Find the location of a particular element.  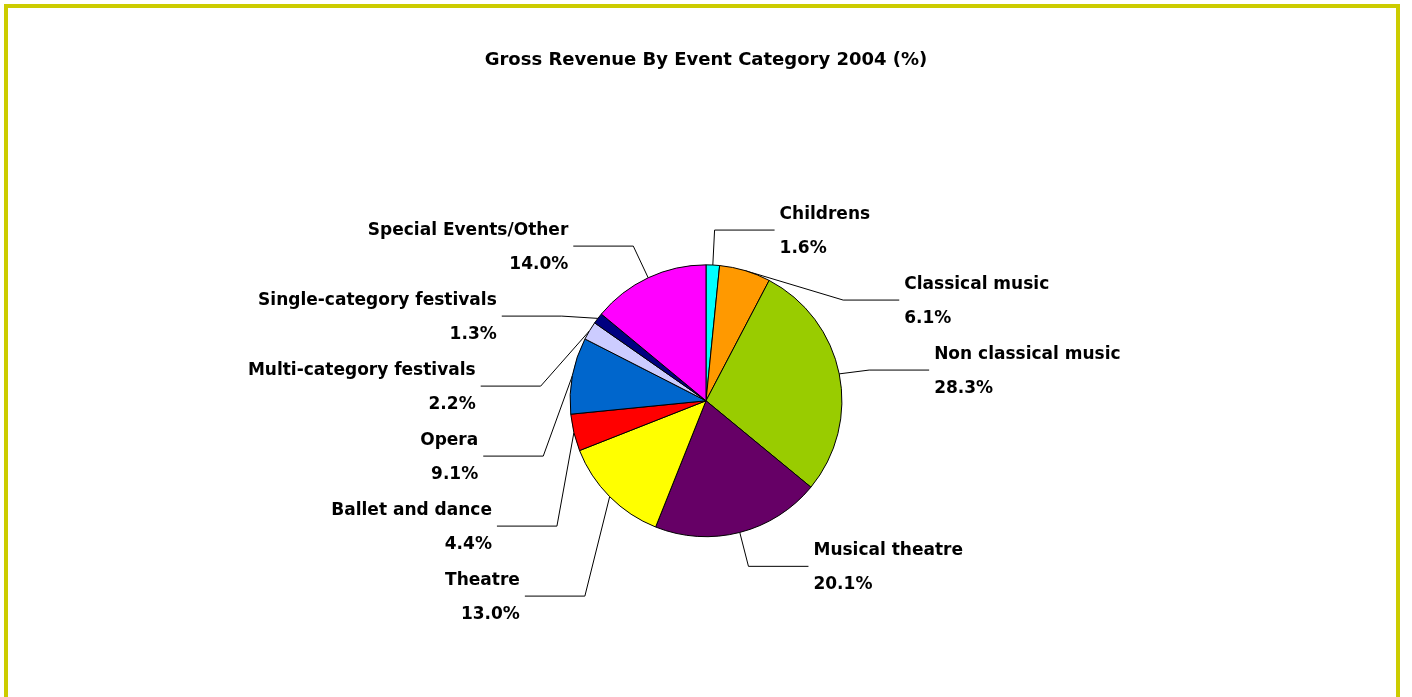

data-label: 14.0% is located at coordinates (539, 263).